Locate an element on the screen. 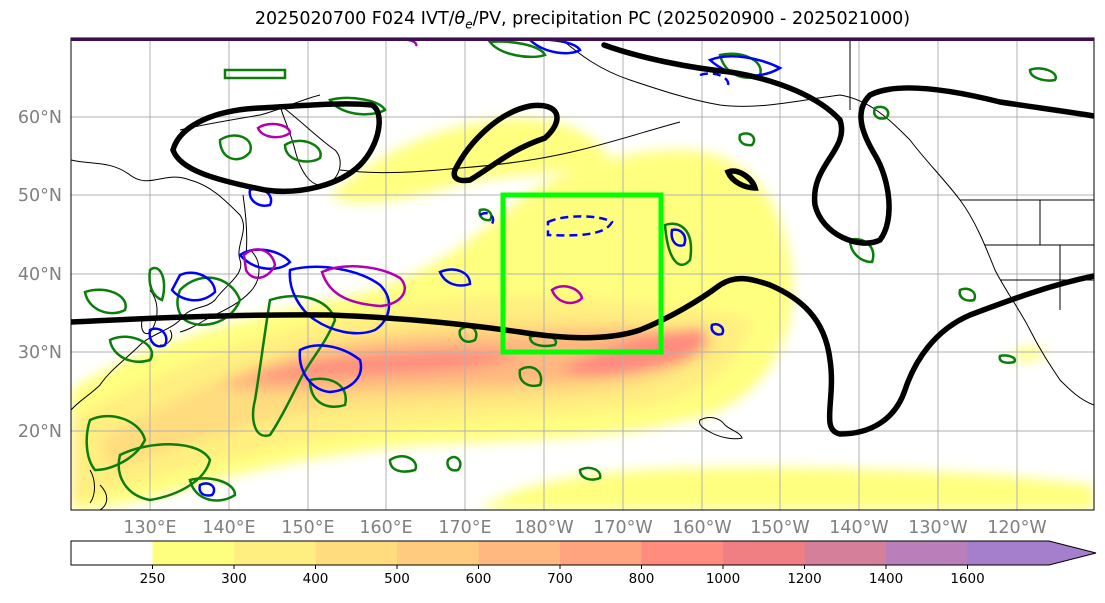 Image resolution: width=1105 pixels, height=603 pixels. ivt-band-250-eastcoast is located at coordinates (1028, 354).